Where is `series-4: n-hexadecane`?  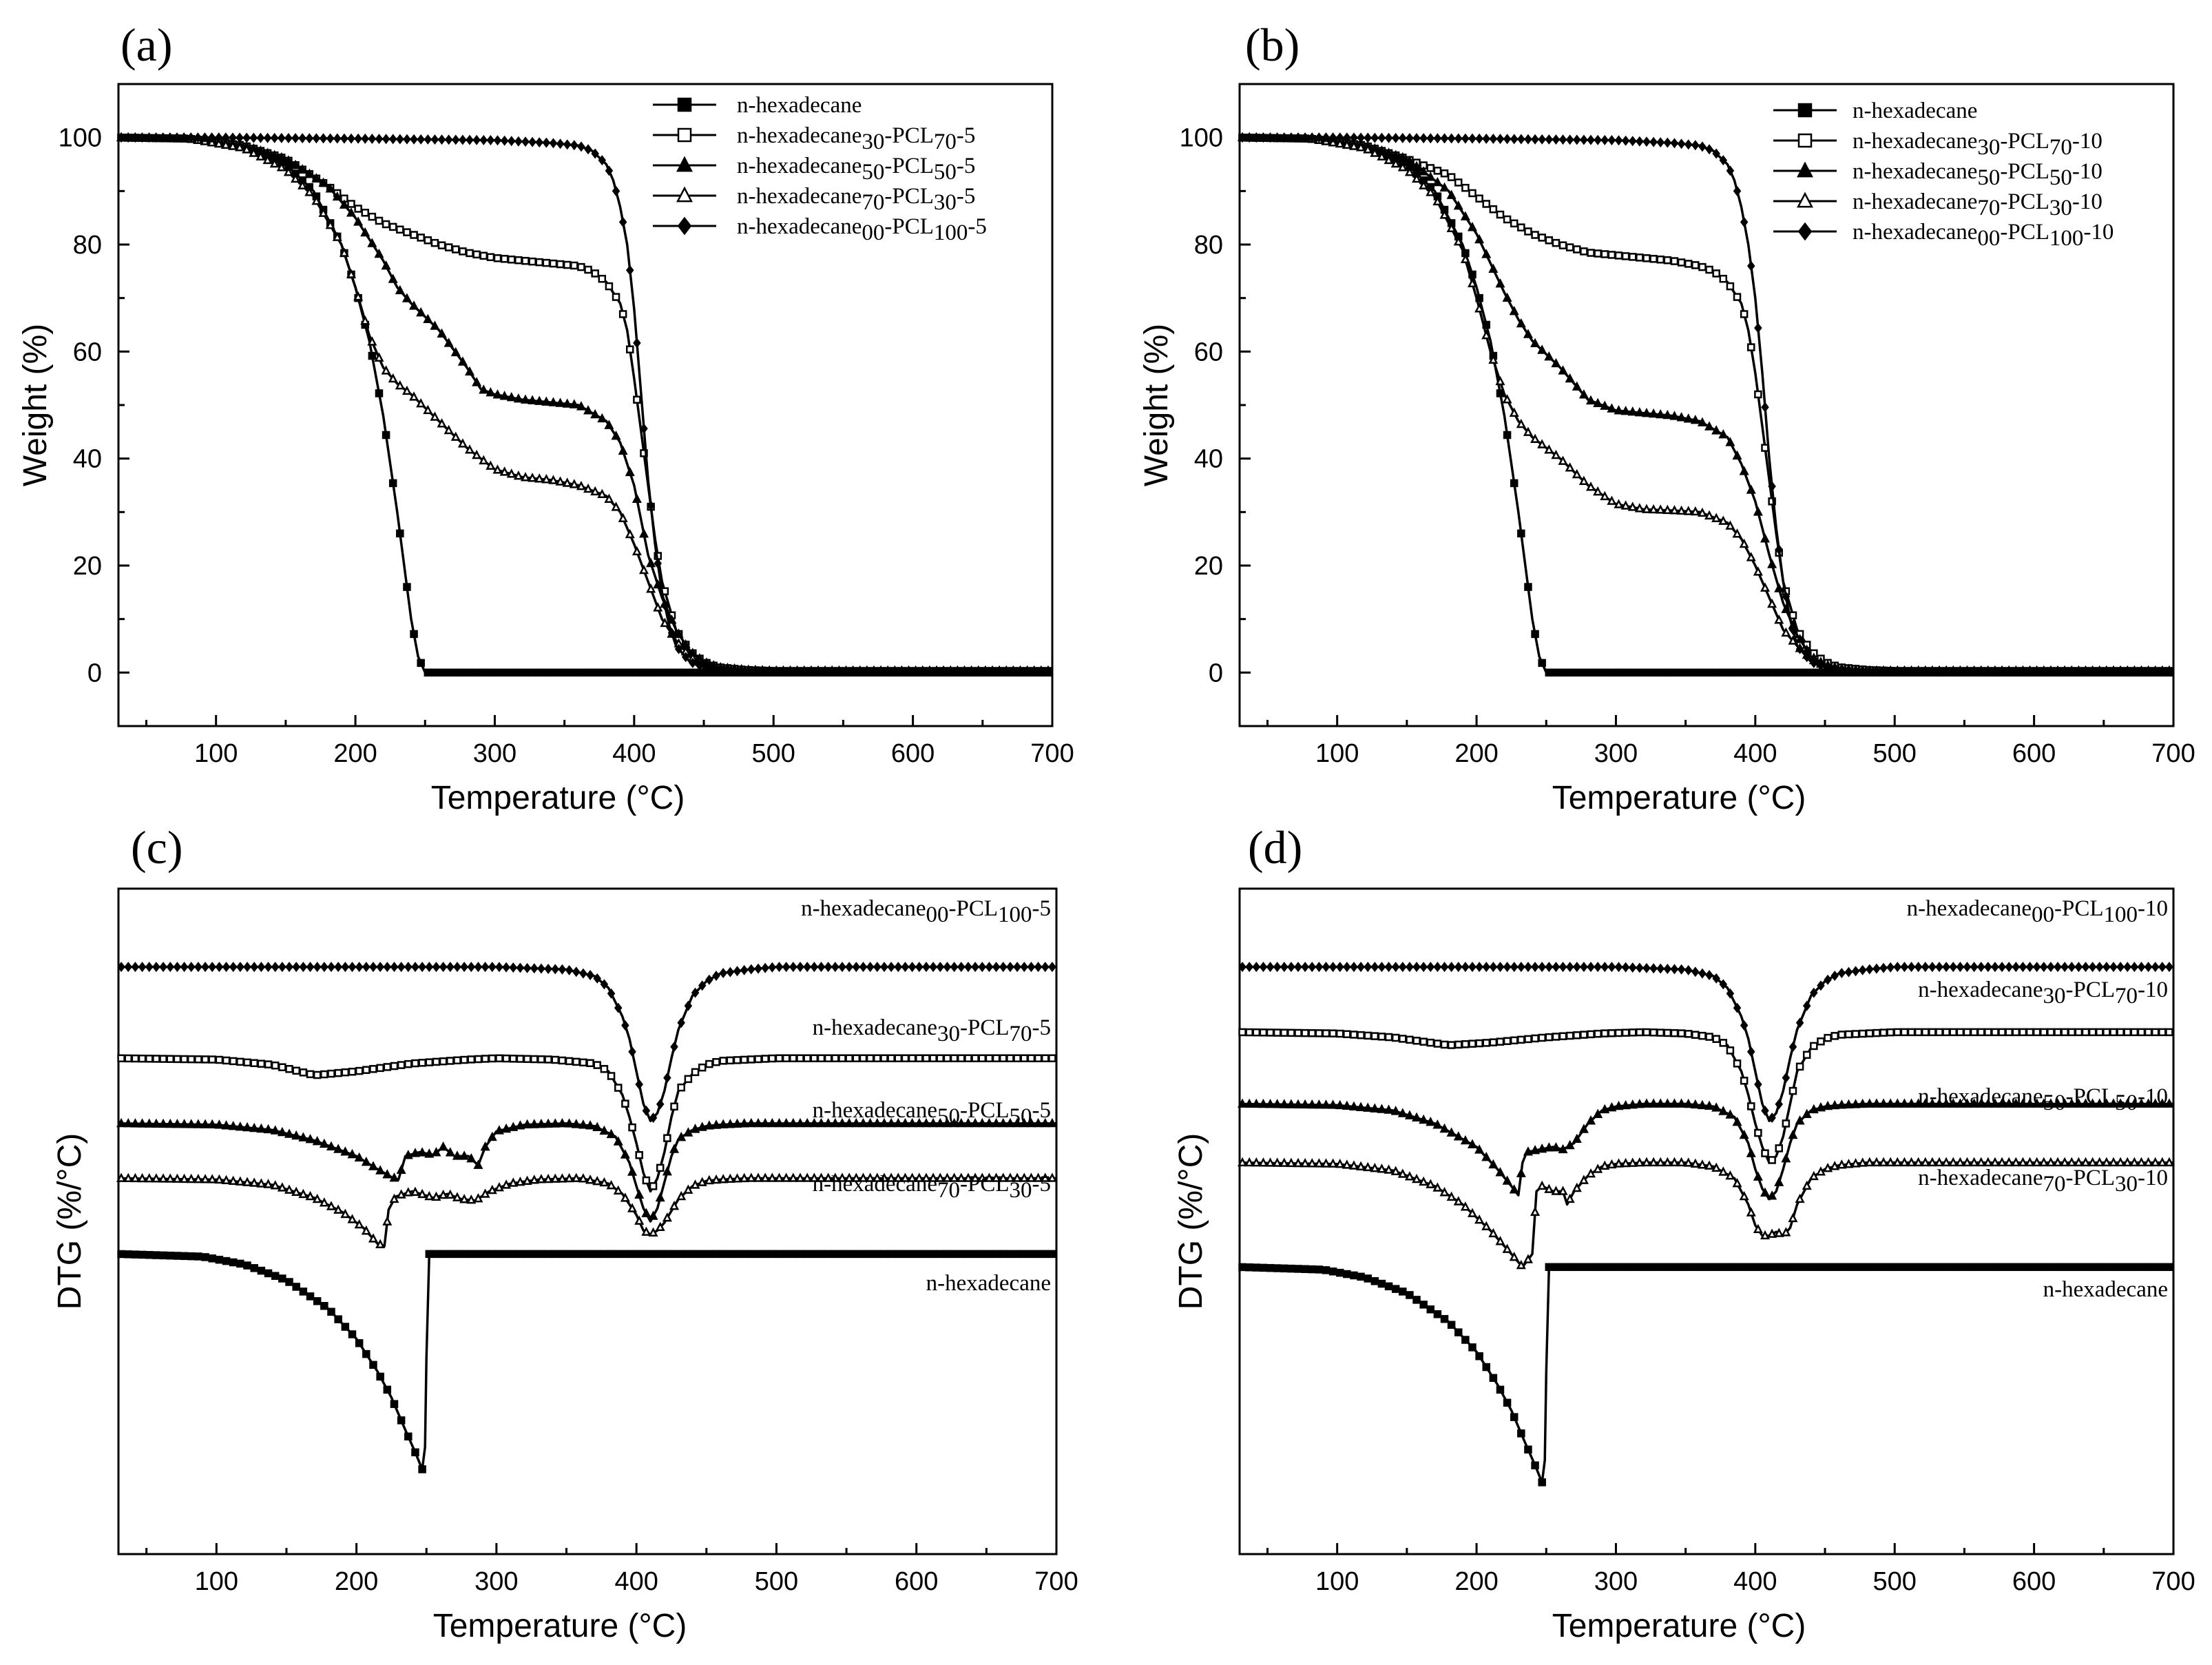
series-4: n-hexadecane is located at coordinates (1705, 1375).